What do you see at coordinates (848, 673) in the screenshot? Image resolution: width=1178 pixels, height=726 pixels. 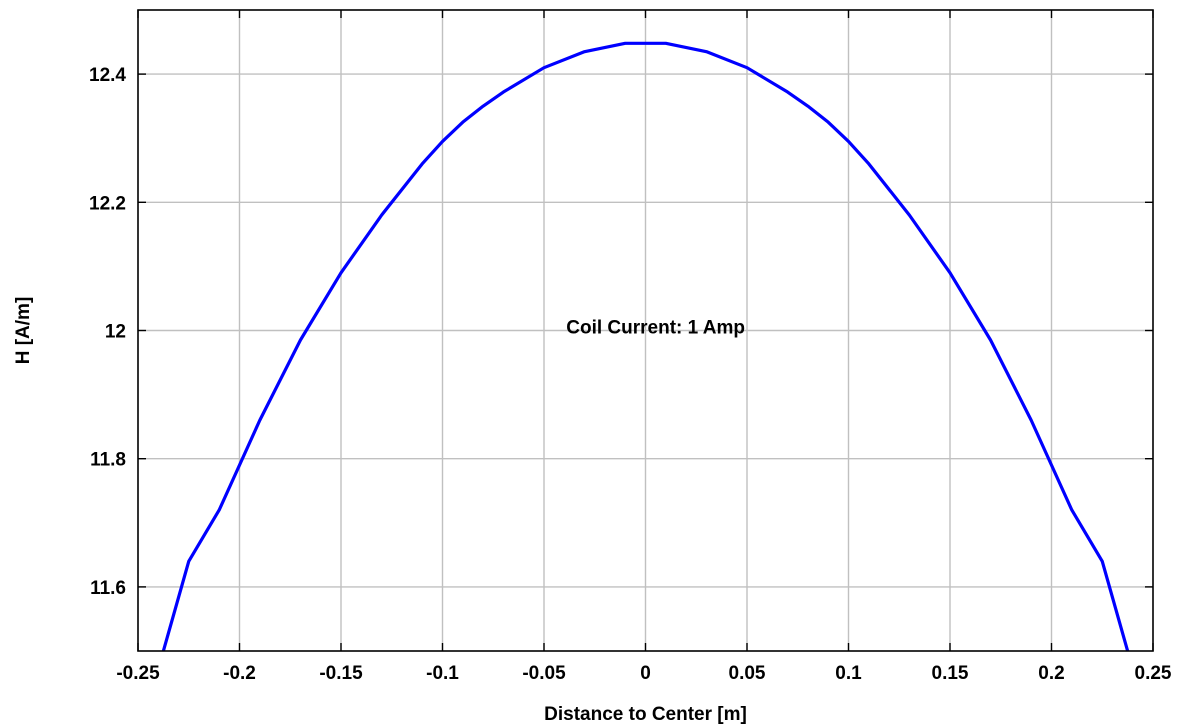 I see `x-tick-label: 0.1` at bounding box center [848, 673].